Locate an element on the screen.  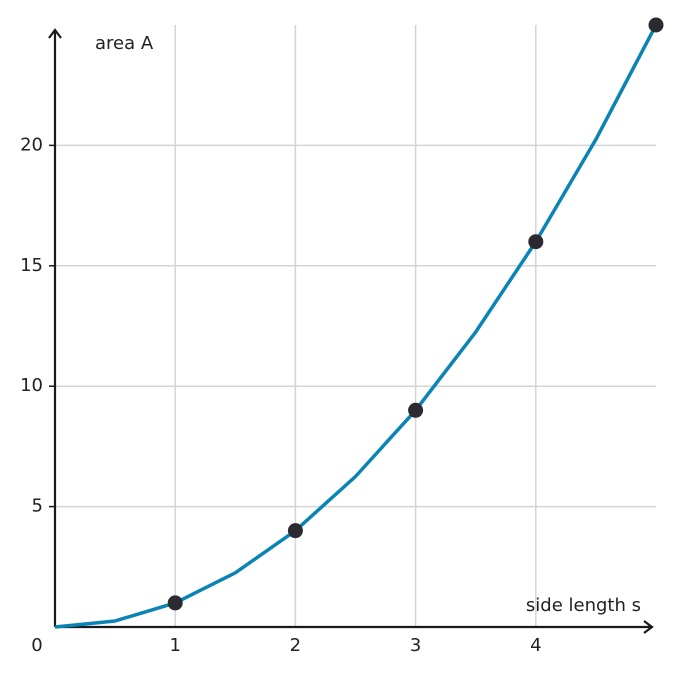
x-tick-label: 2 is located at coordinates (295, 645).